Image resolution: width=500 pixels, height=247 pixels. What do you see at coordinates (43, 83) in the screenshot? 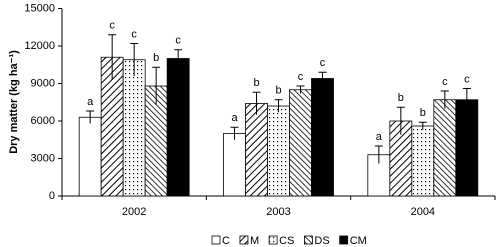
I see `y-tick-label: 9000` at bounding box center [43, 83].